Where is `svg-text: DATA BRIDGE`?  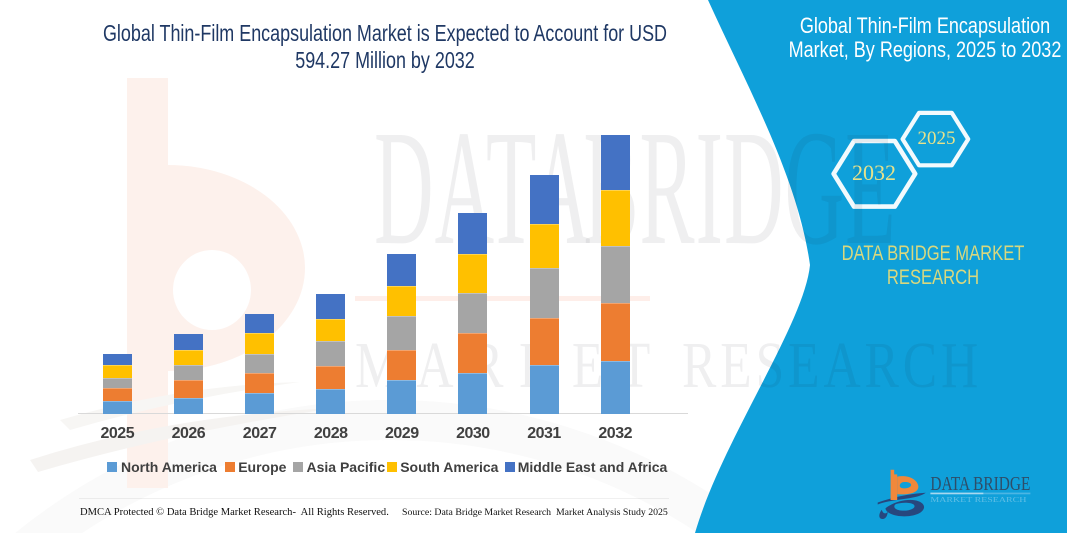
svg-text: DATA BRIDGE is located at coordinates (980, 484).